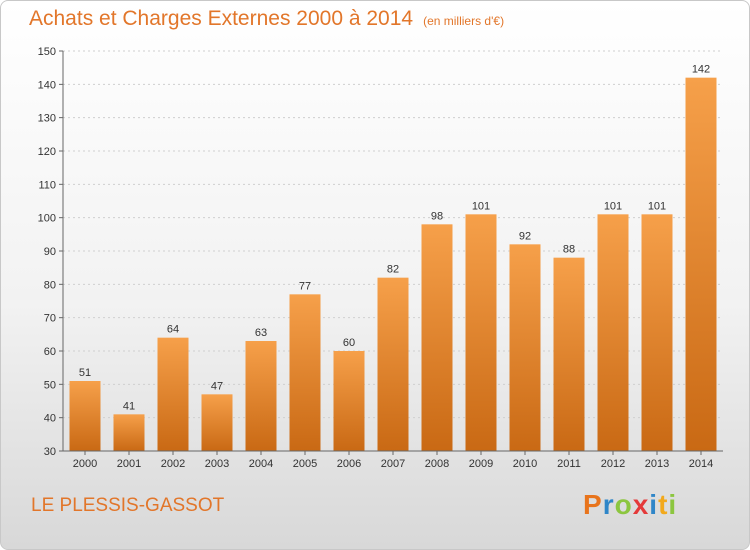  I want to click on y-tick-label: 110, so click(47, 185).